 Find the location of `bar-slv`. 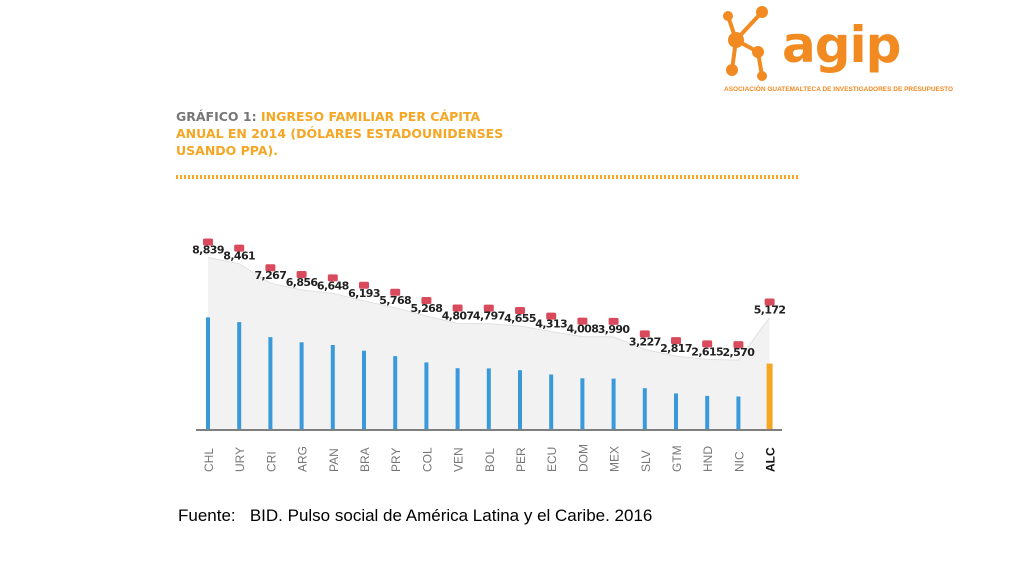

bar-slv is located at coordinates (644, 408).